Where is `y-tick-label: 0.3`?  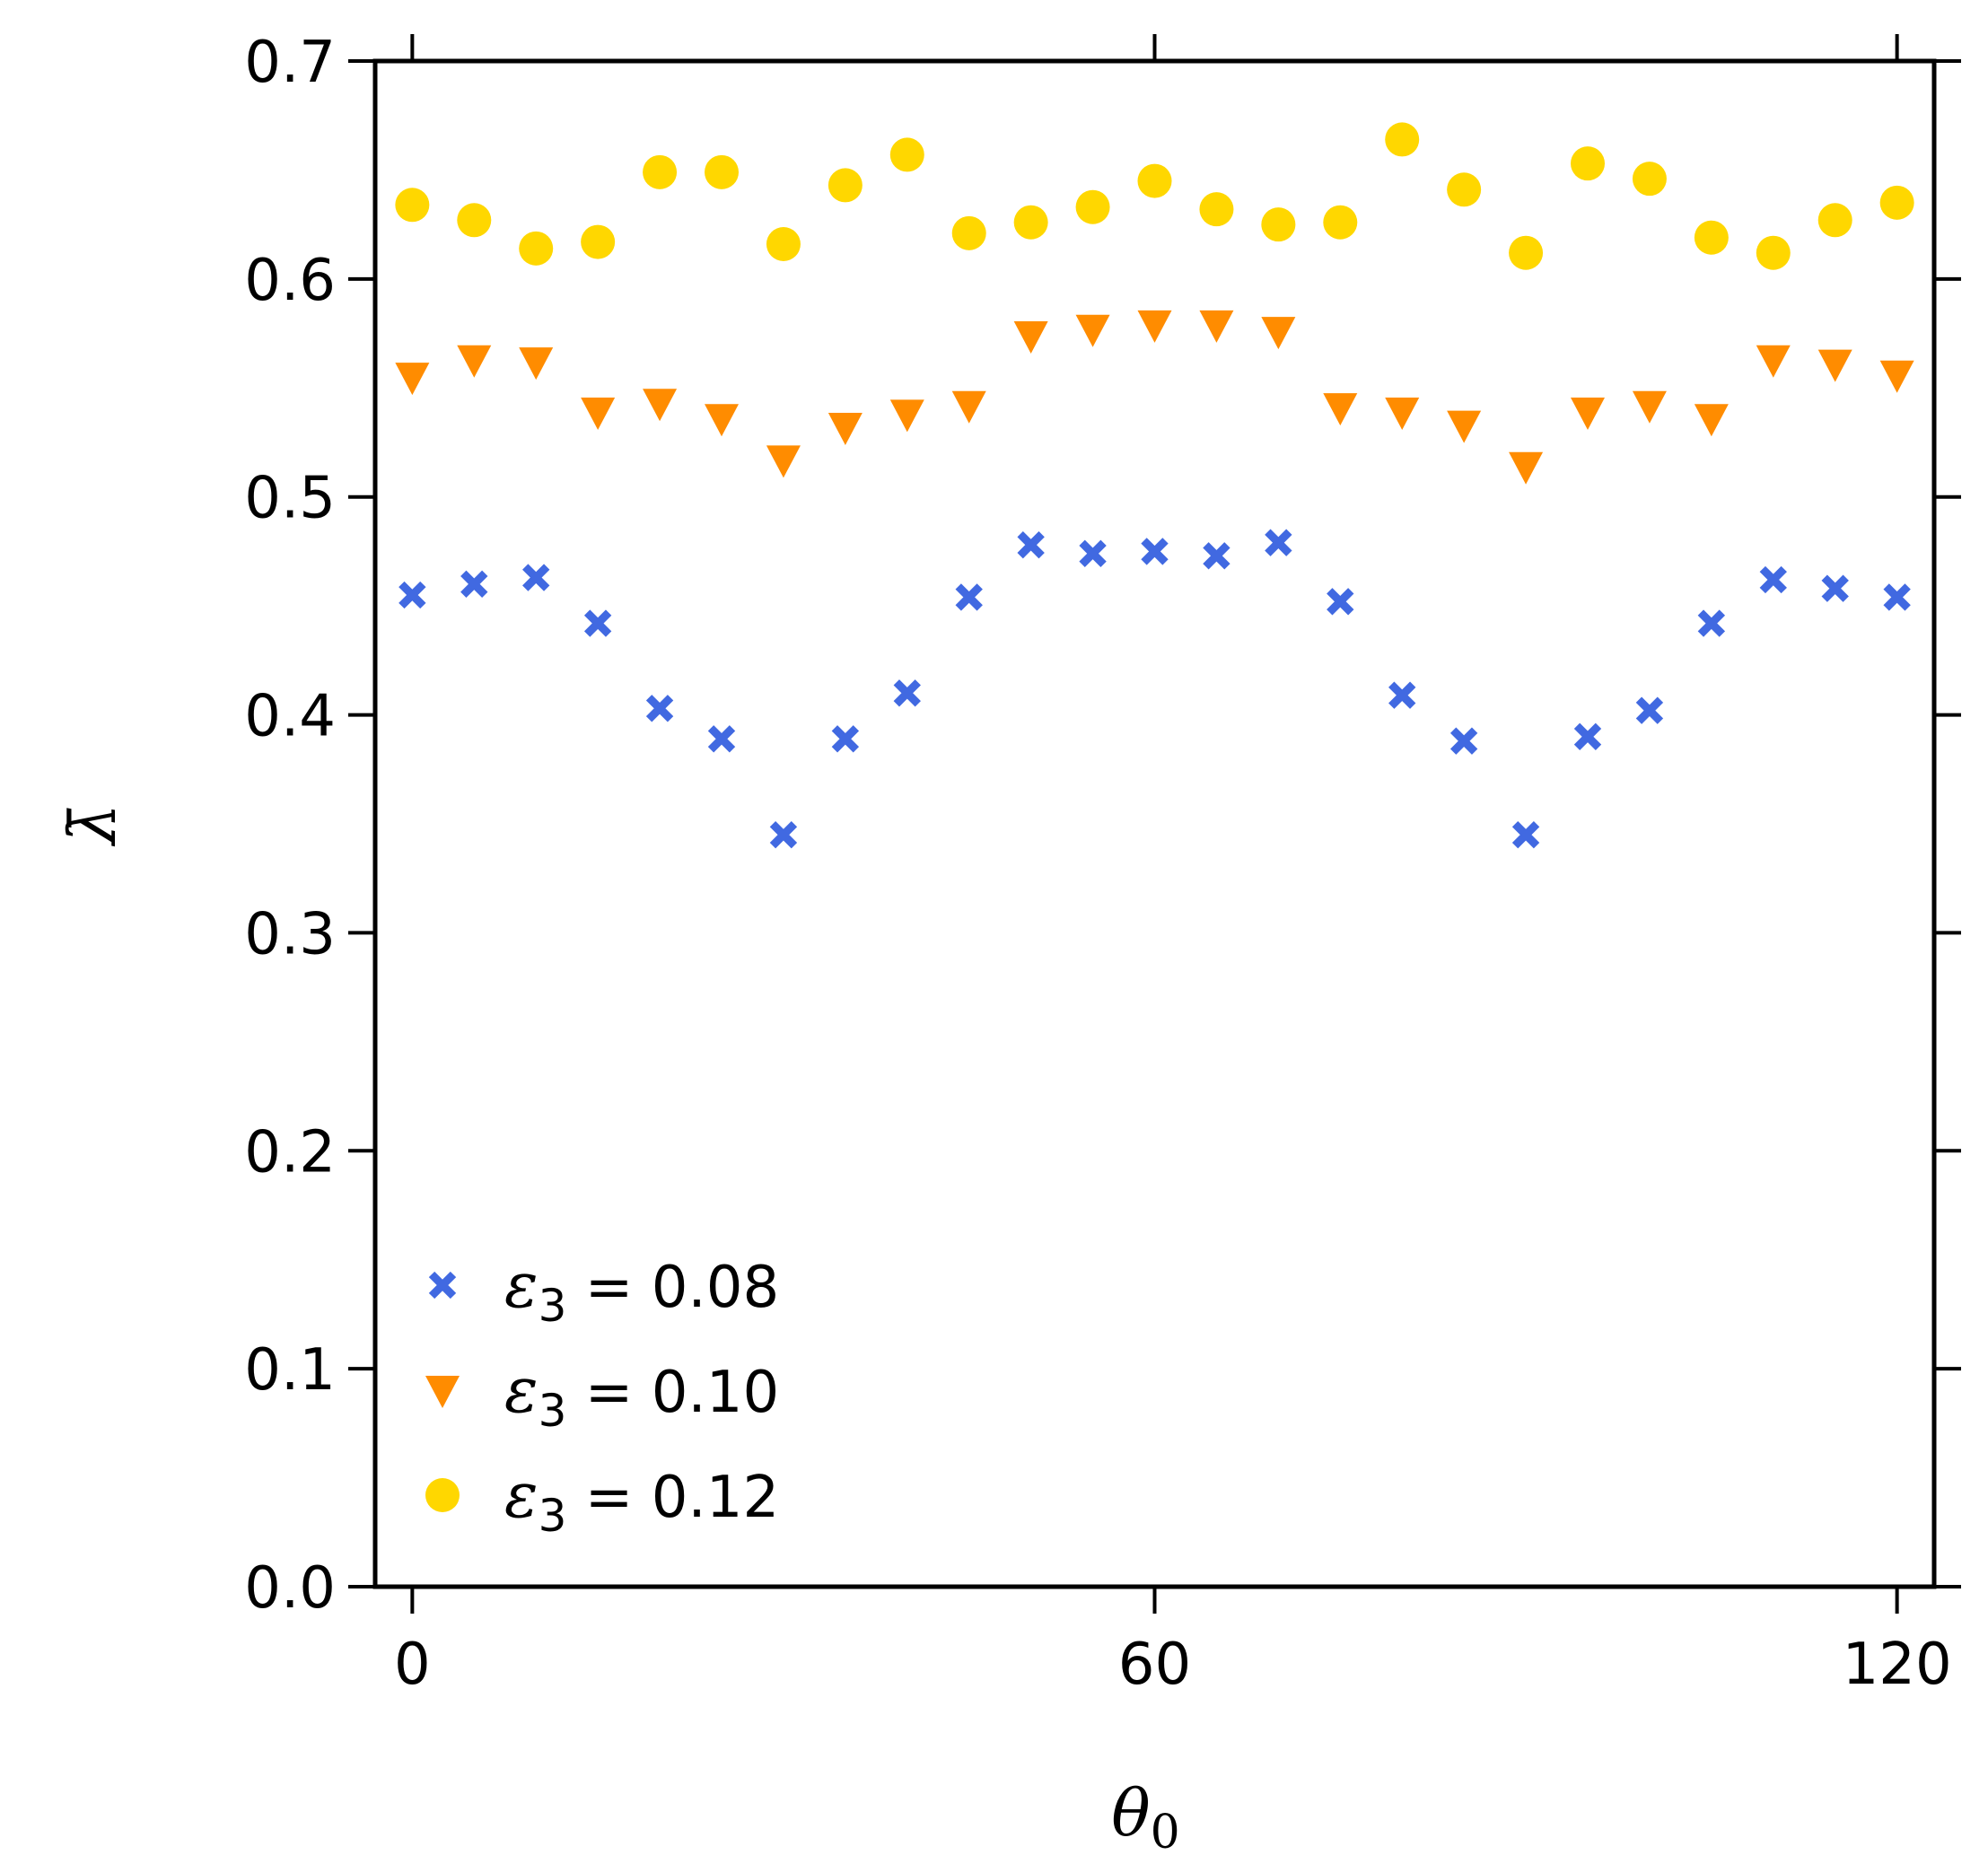 y-tick-label: 0.3 is located at coordinates (290, 934).